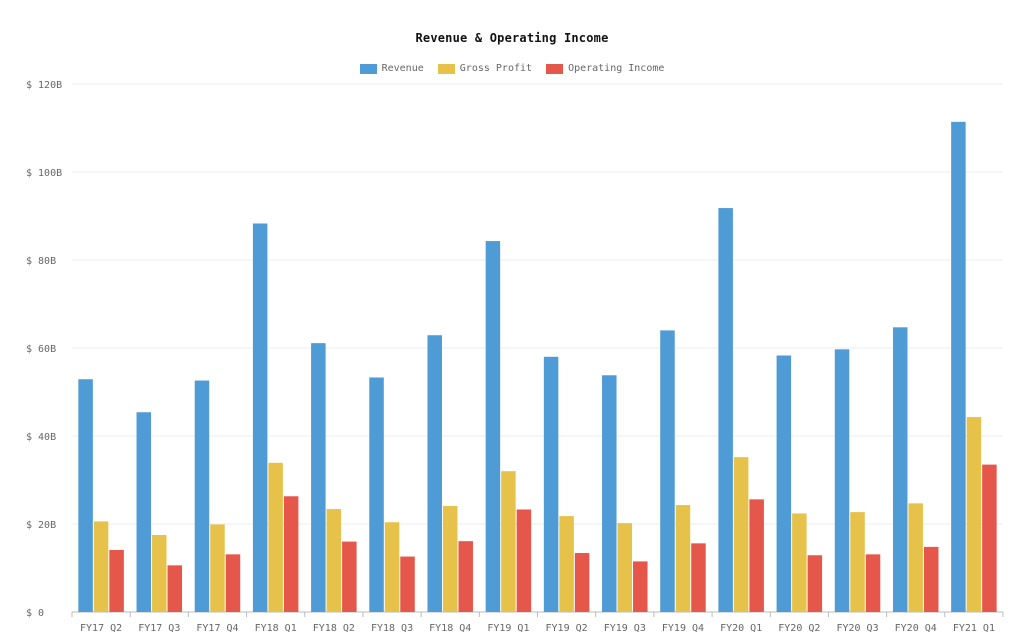 This screenshot has height=643, width=1024. I want to click on chart-title: Revenue & Operating Income, so click(512, 38).